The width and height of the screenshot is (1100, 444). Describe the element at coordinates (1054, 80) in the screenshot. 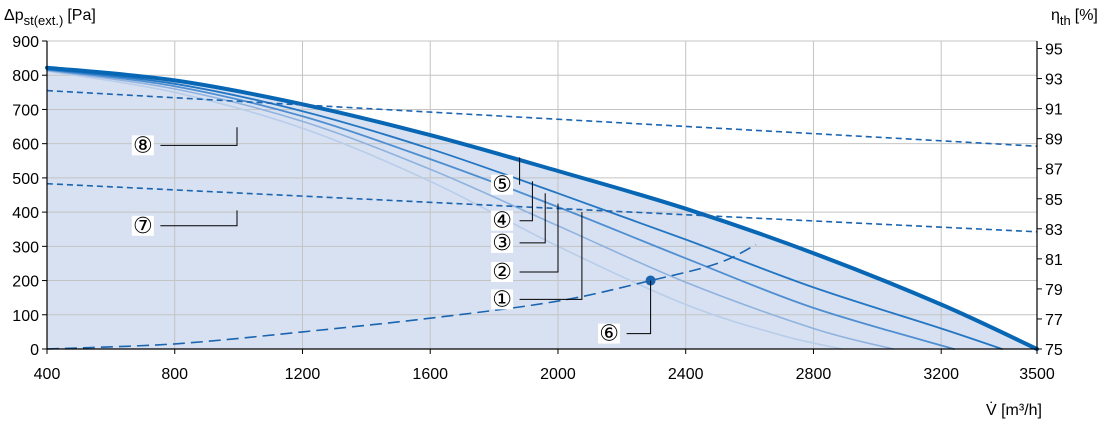

I see `y-right-tick-label: 93` at that location.